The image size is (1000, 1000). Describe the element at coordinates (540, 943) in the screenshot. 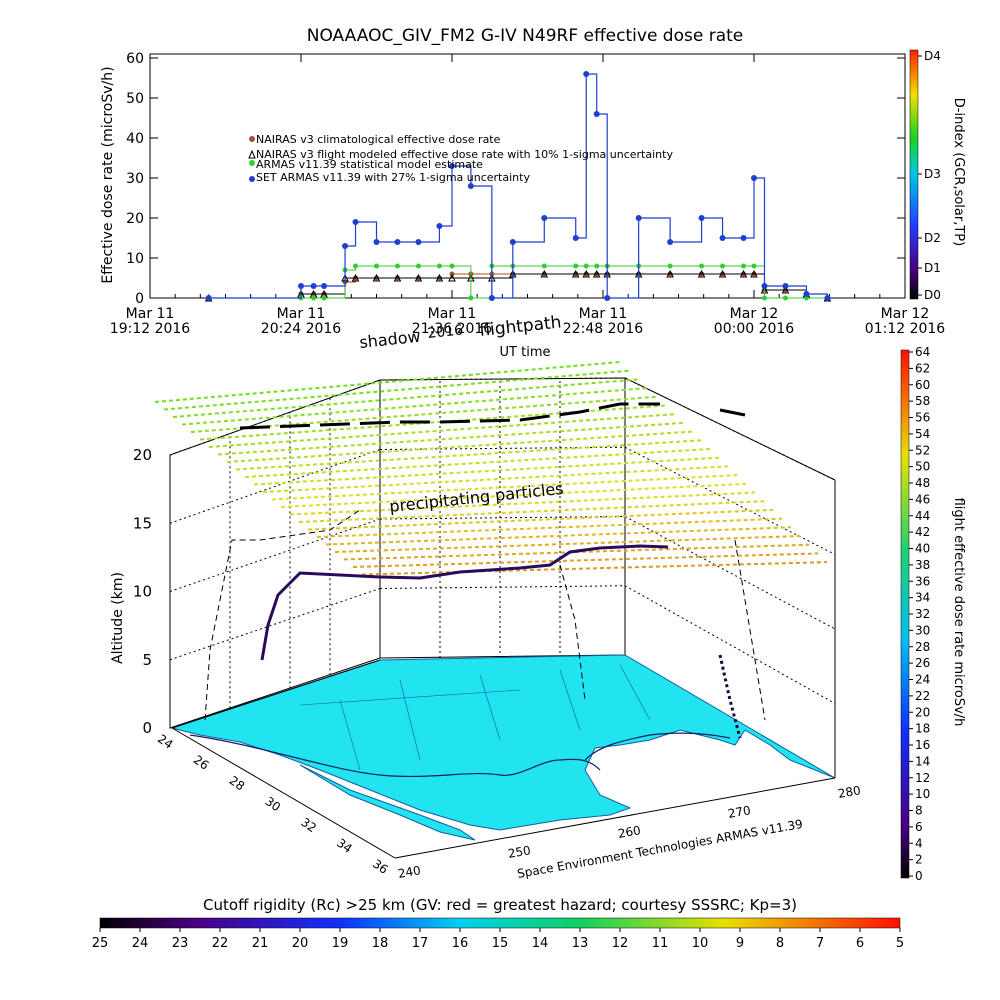

I see `rc-tick-label: 14` at that location.